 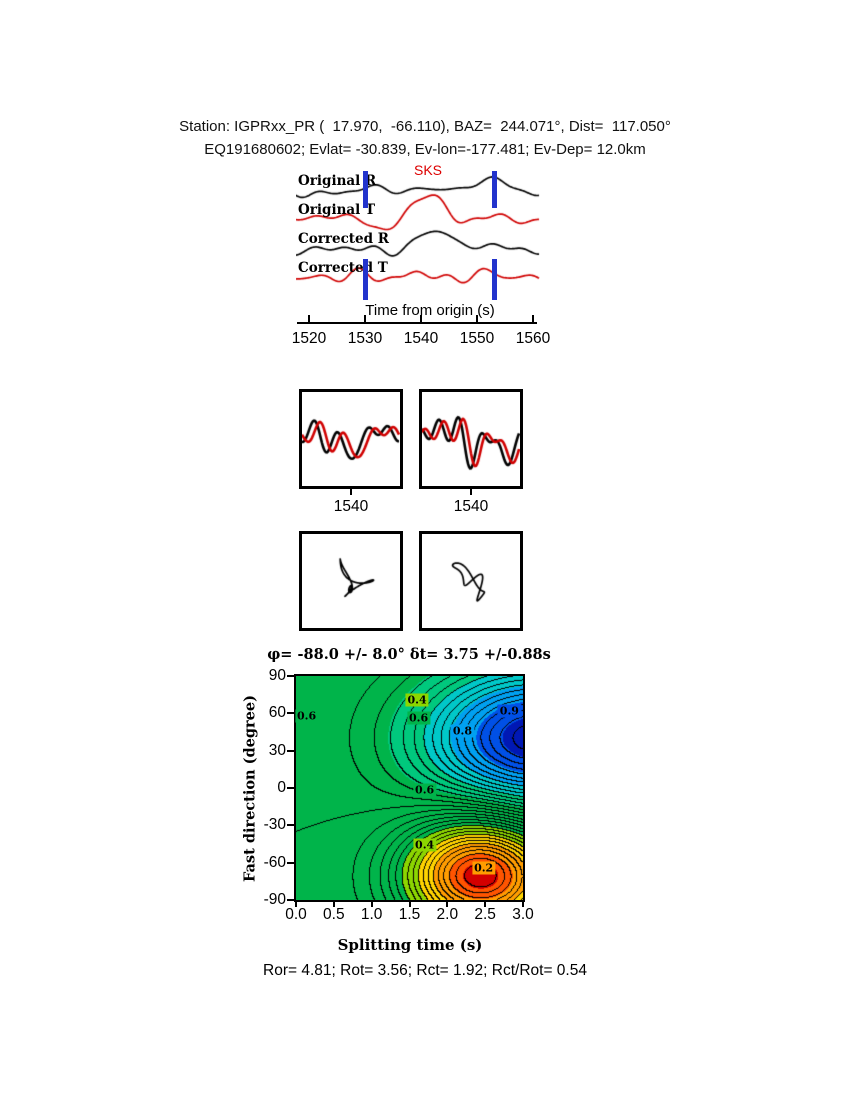 I want to click on contour-label-layer: 0.4 0.6 0.8 0.9 0.6 0.6 0.4 0.2, so click(x=409, y=788).